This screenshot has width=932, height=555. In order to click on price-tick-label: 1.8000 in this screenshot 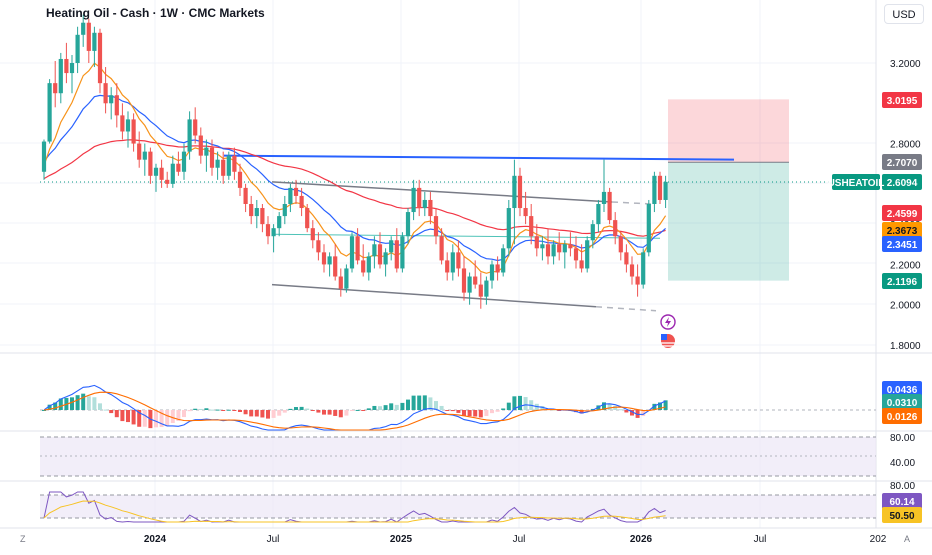, I will do `click(905, 346)`.